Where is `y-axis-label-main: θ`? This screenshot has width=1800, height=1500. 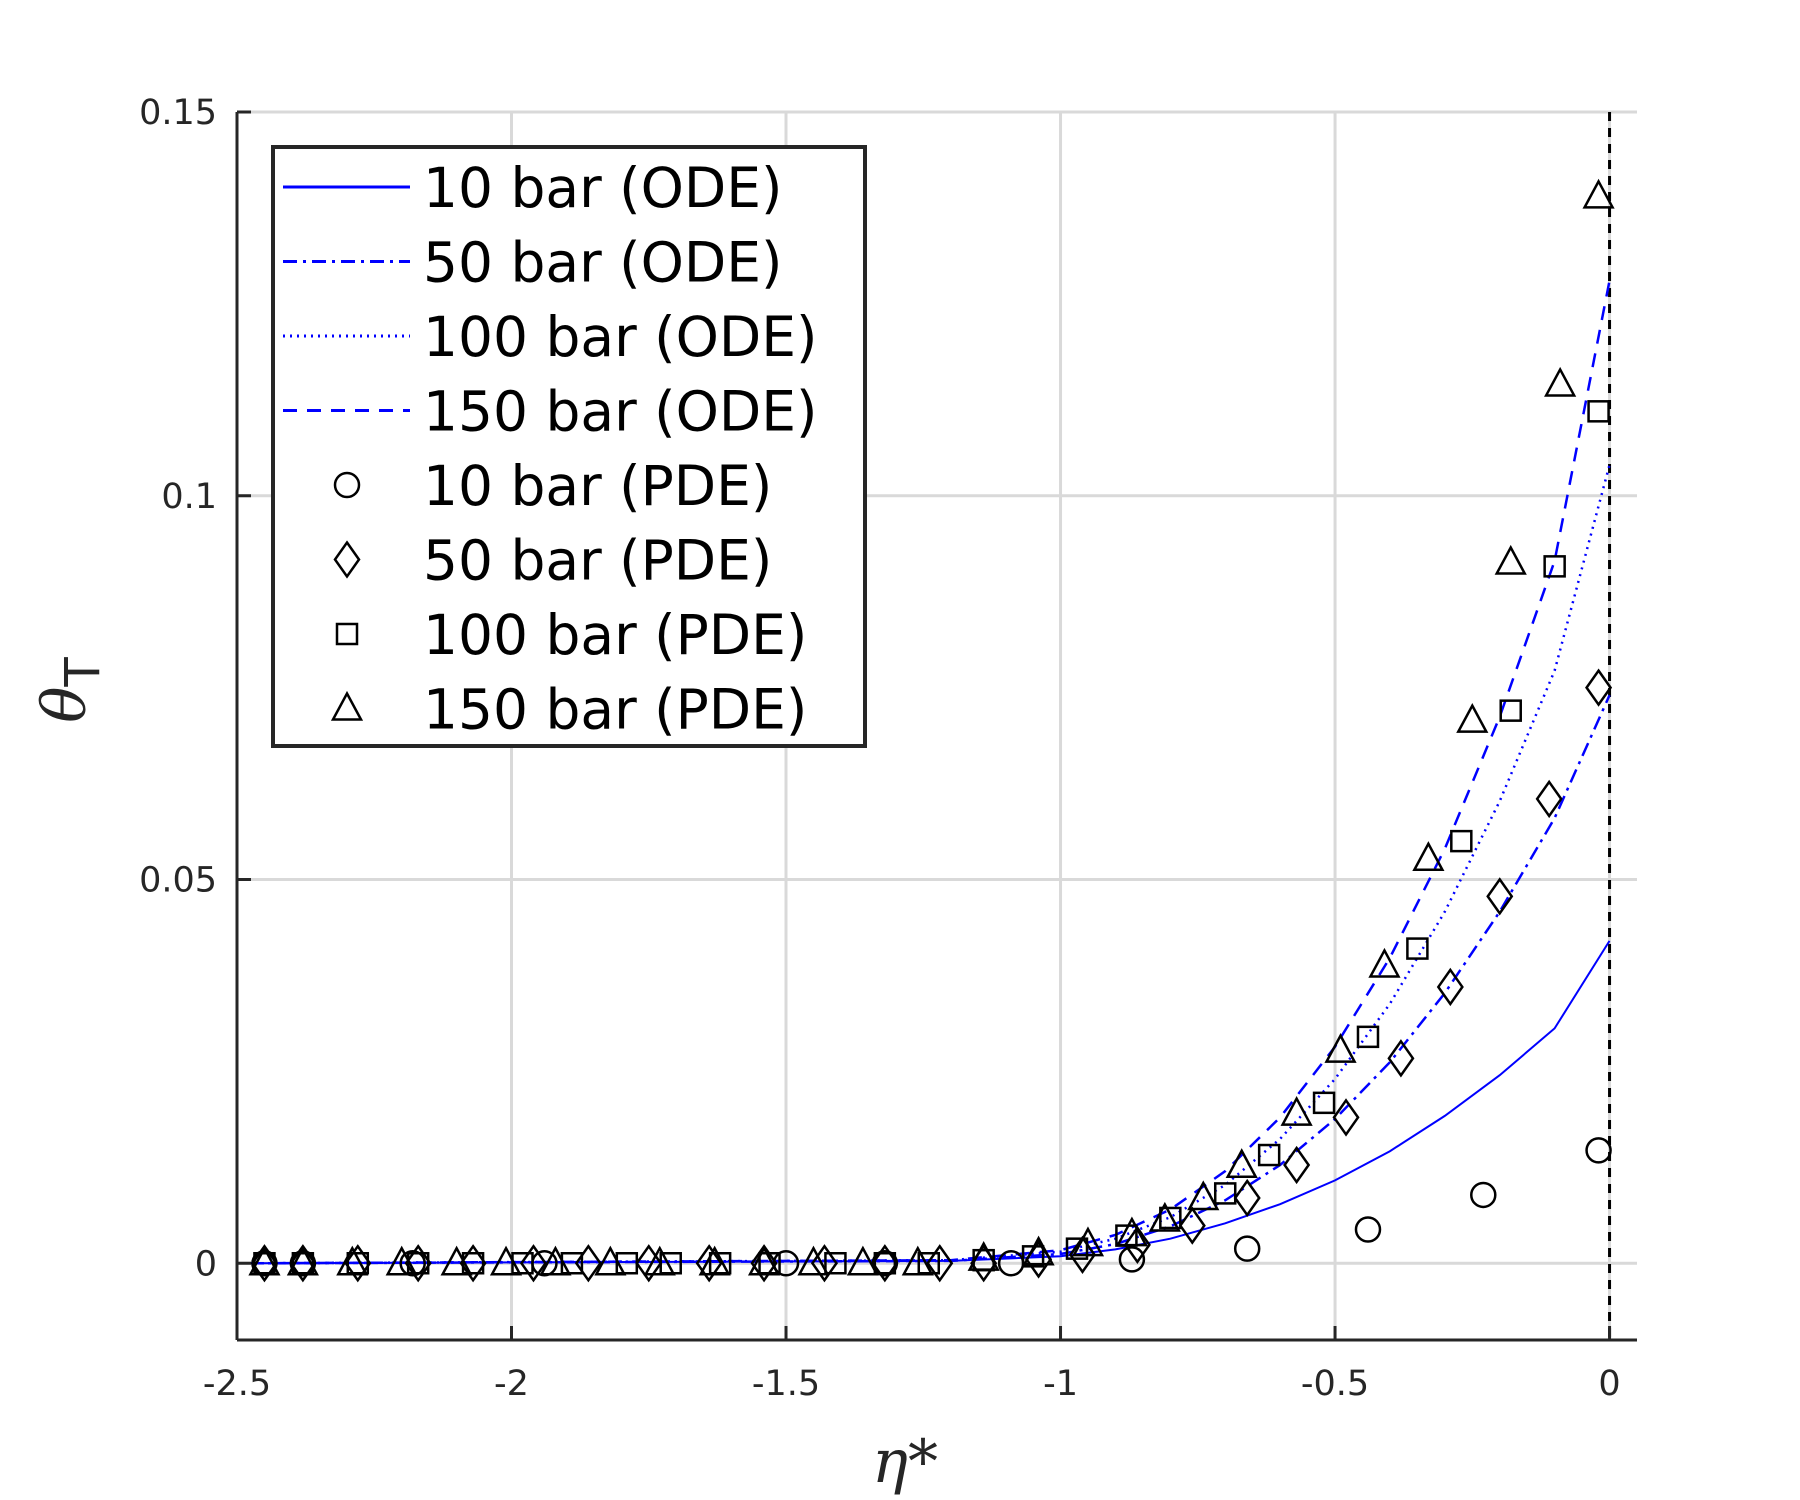 y-axis-label-main: θ is located at coordinates (65, 705).